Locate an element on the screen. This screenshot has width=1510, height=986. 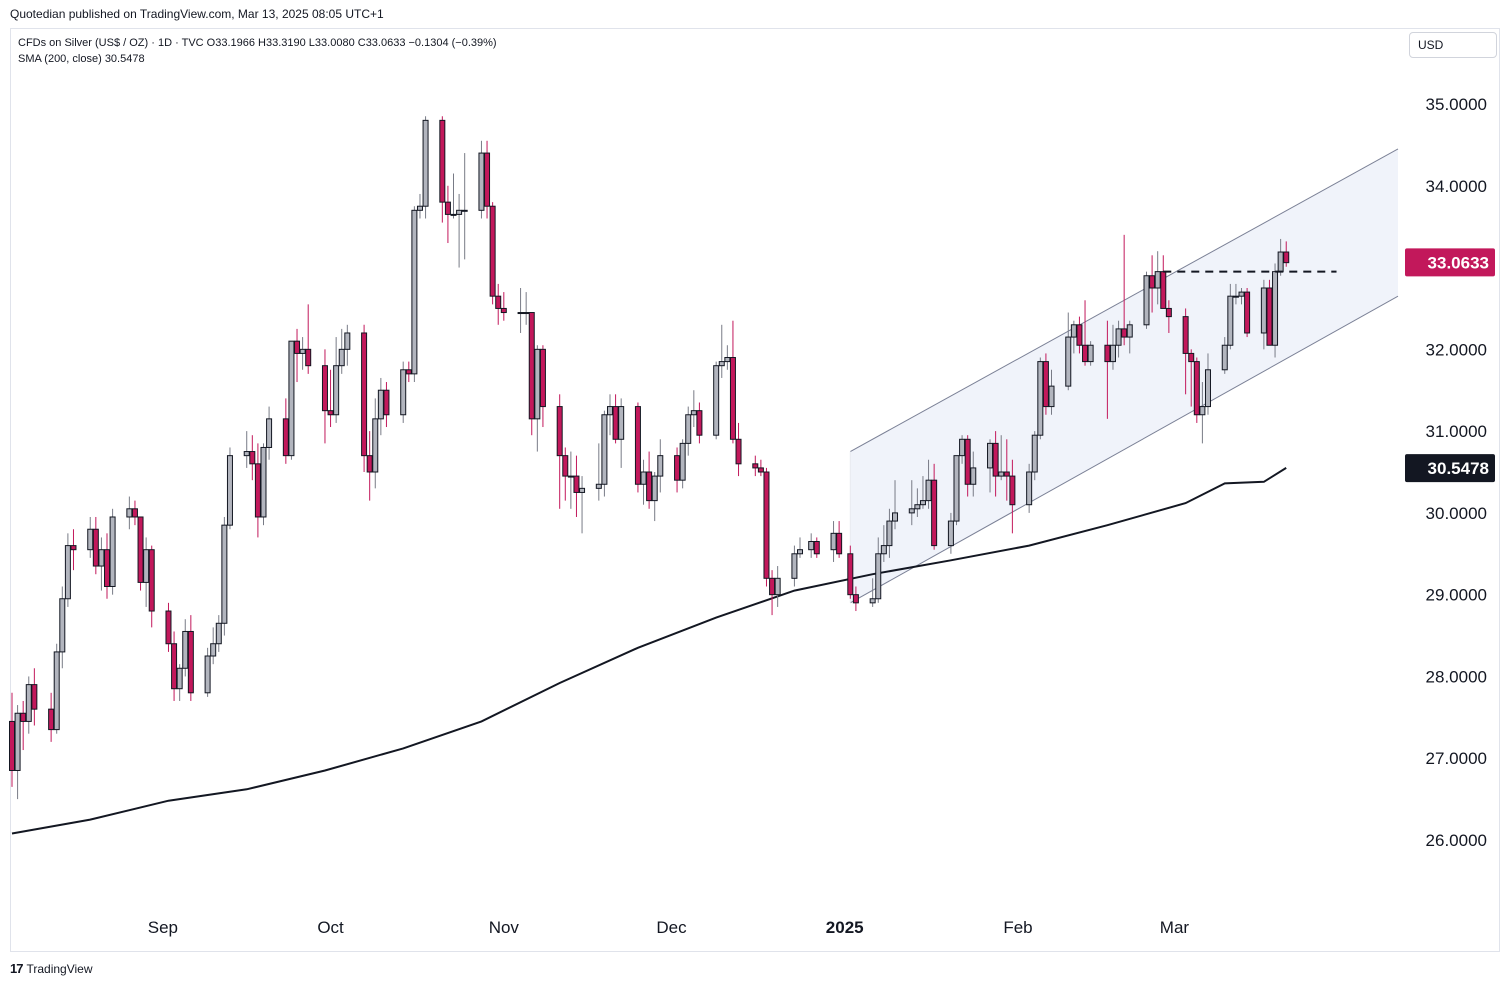
currency-button: USD is located at coordinates (1453, 45).